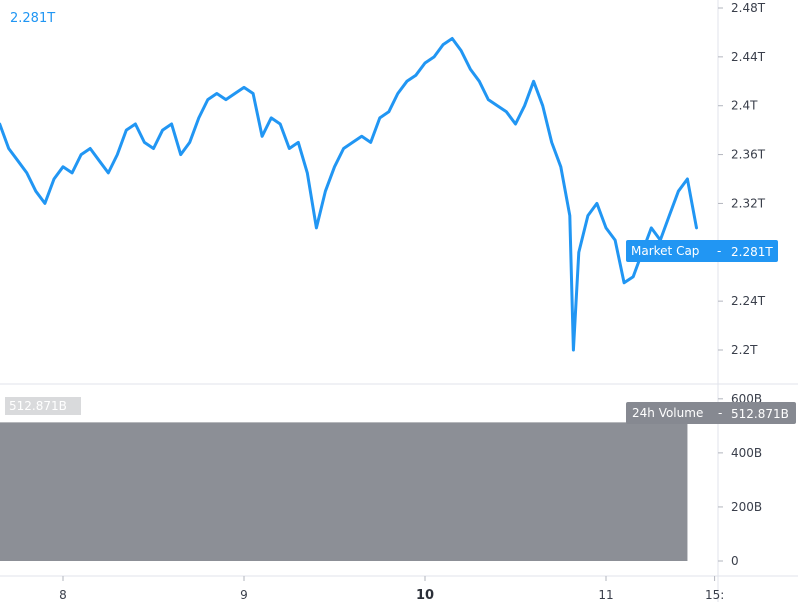 Image resolution: width=798 pixels, height=602 pixels. What do you see at coordinates (744, 350) in the screenshot?
I see `price-tick-label: 2.2T` at bounding box center [744, 350].